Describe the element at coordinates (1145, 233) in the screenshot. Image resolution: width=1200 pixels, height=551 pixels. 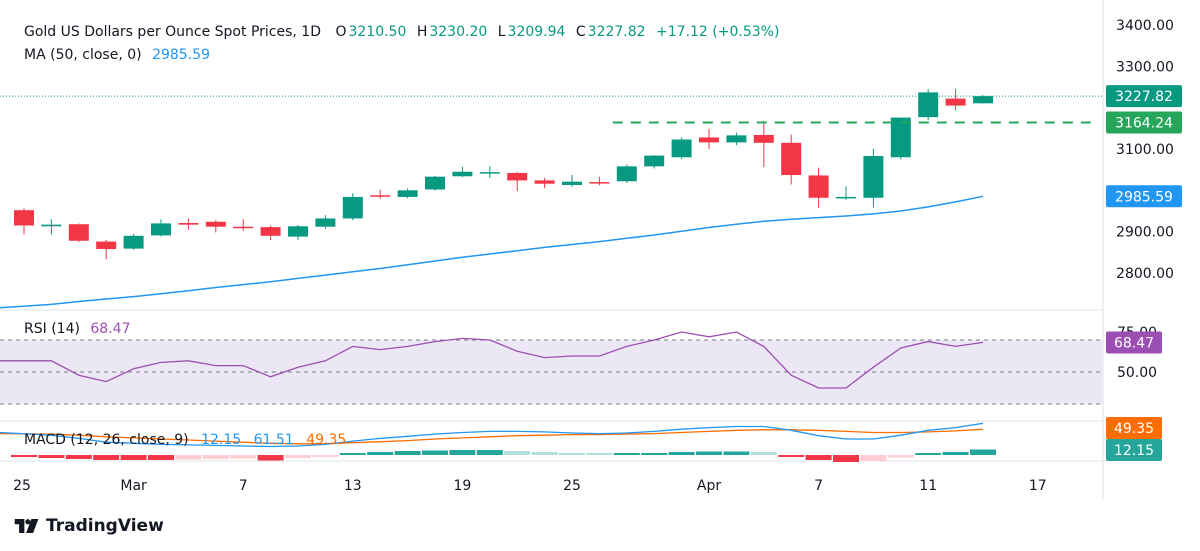
I see `price-tick-label: 2900.00` at that location.